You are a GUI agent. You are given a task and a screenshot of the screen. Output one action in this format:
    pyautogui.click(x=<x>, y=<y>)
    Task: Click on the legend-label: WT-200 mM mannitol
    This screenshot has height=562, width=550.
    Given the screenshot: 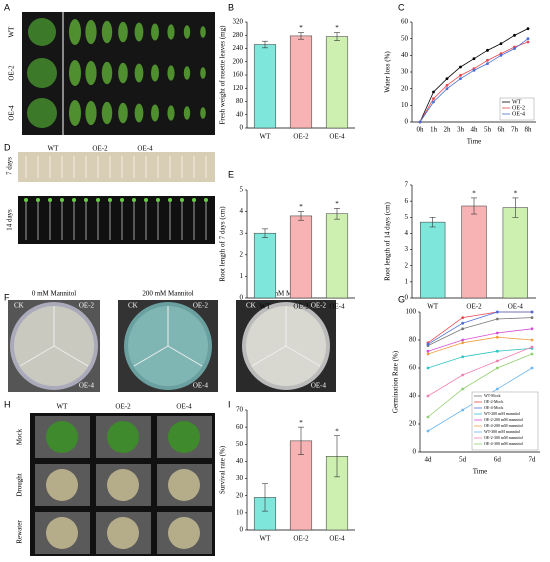 What is the action you would take?
    pyautogui.click(x=502, y=413)
    